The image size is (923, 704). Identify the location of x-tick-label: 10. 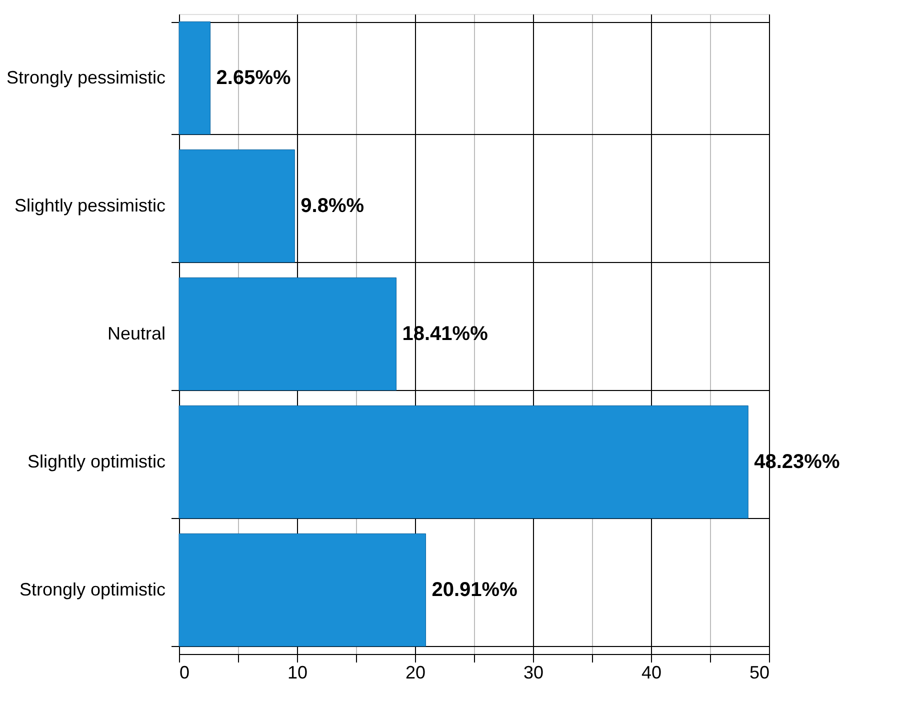
(297, 672).